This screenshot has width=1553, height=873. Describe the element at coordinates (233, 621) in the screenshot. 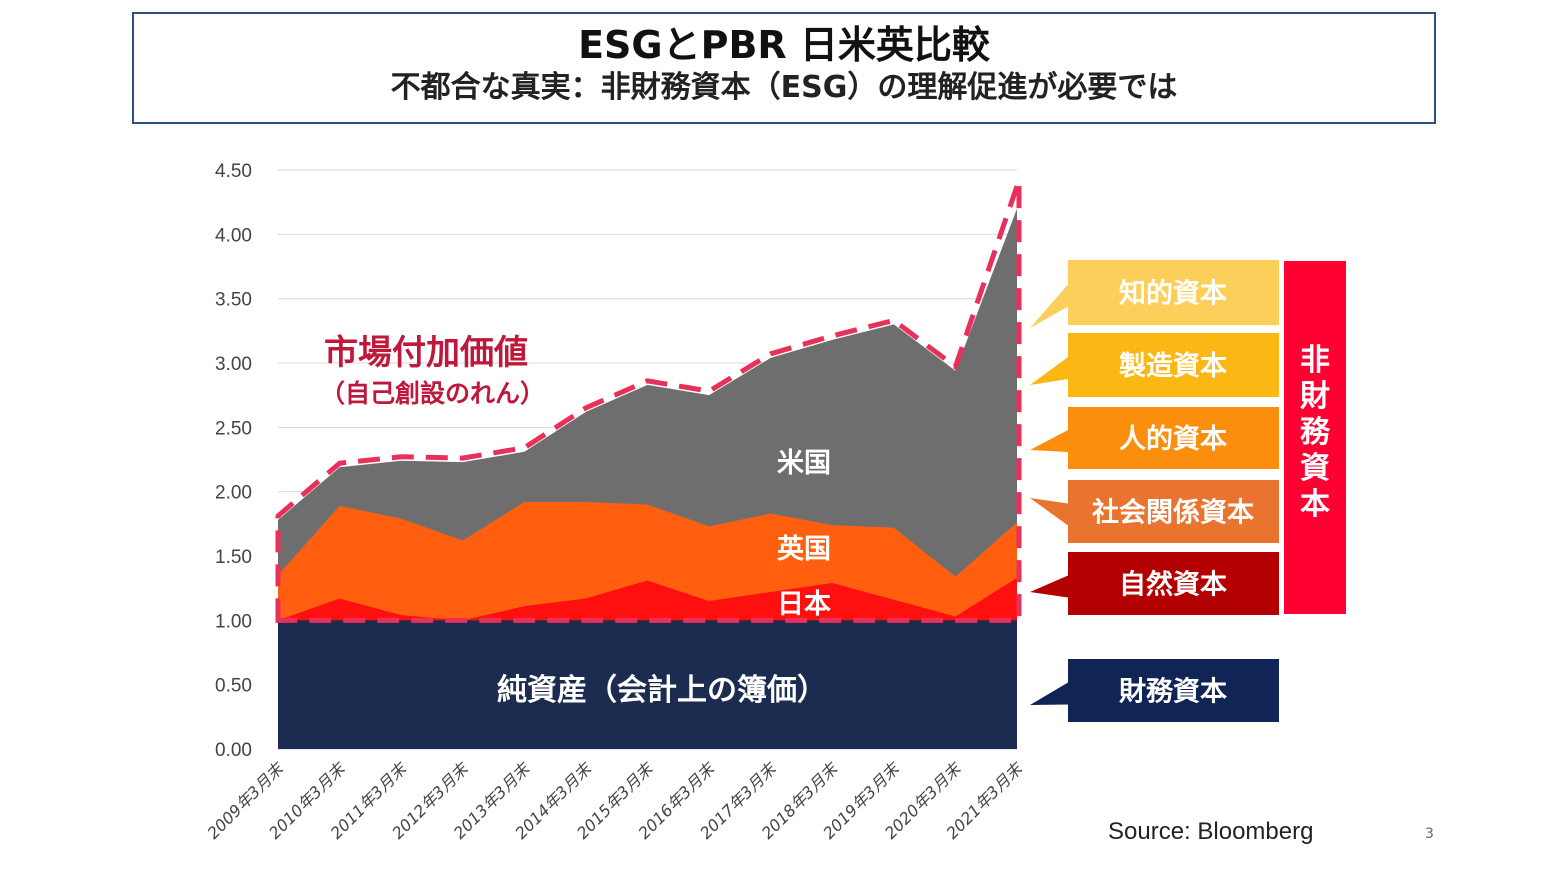

I see `y-tick-label: 1.00` at that location.